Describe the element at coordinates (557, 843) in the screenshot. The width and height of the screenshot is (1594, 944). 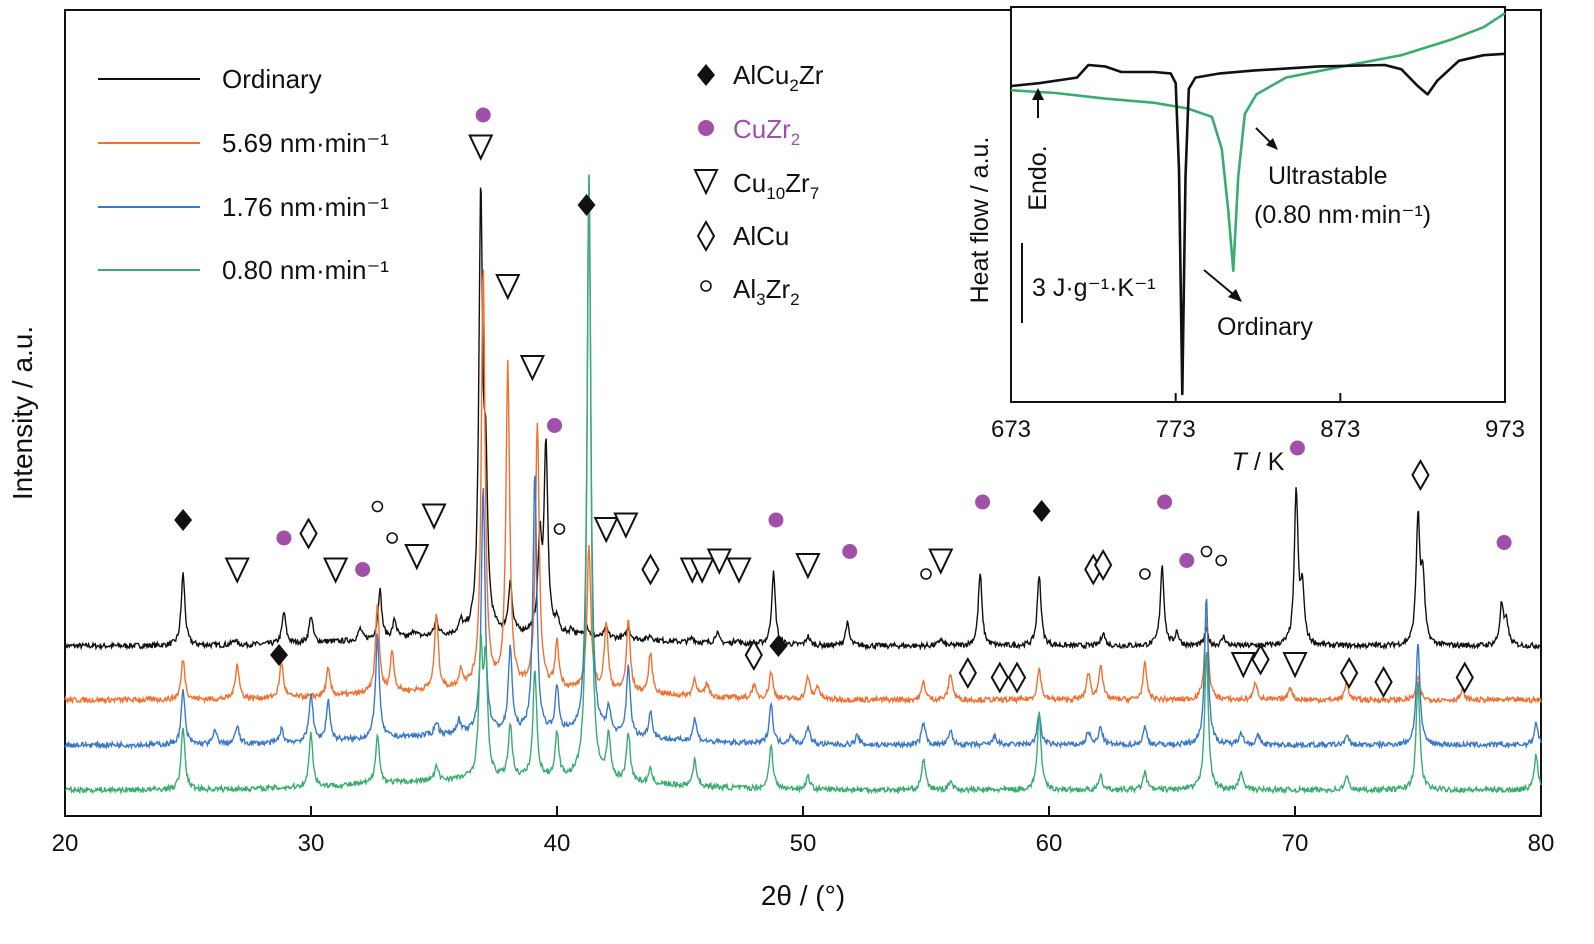
I see `main-x-tick-label: 40` at that location.